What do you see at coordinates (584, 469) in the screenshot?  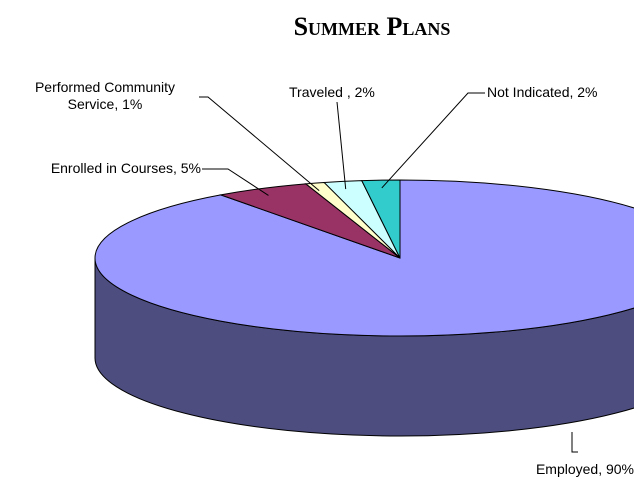 I see `data-label: Employed, 90%` at bounding box center [584, 469].